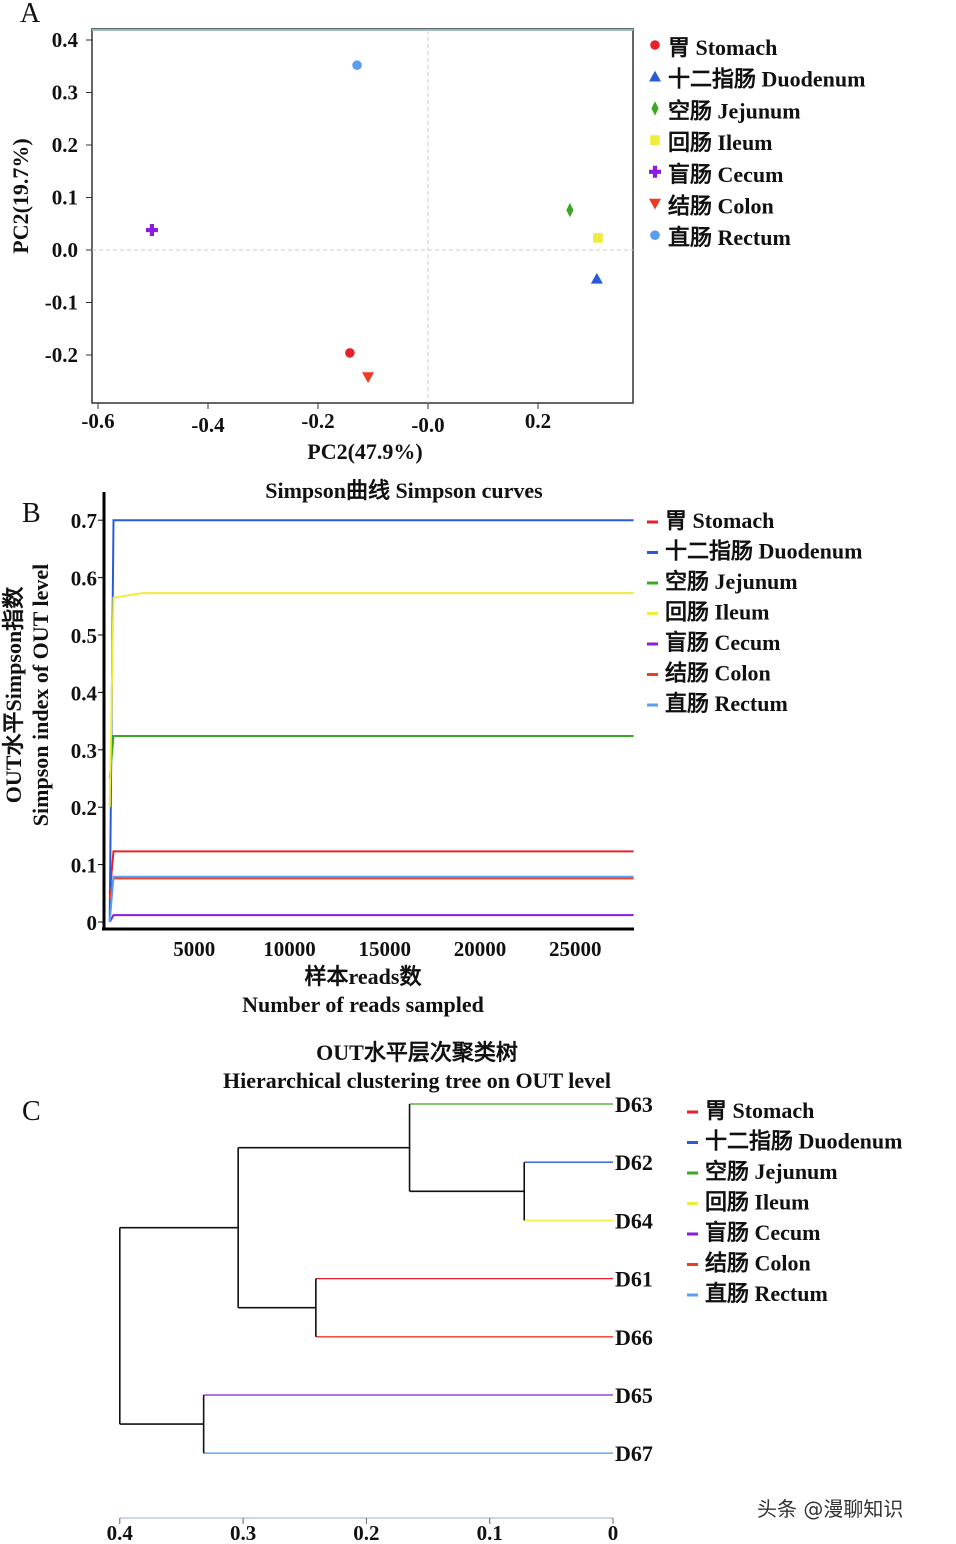 The height and width of the screenshot is (1544, 956). What do you see at coordinates (31, 513) in the screenshot?
I see `panel-label-b: B` at bounding box center [31, 513].